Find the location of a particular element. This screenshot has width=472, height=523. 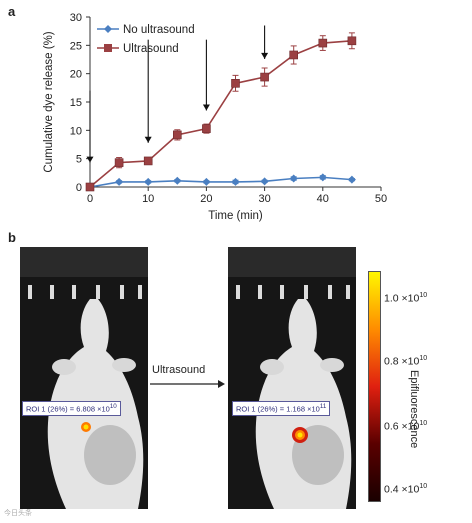

watermark: 今日头条 is located at coordinates (18, 513).